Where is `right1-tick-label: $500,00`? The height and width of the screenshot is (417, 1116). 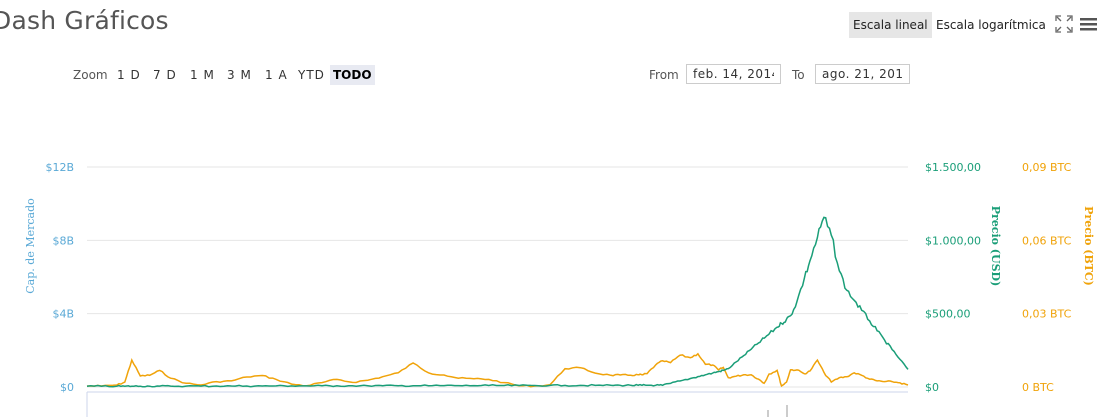
right1-tick-label: $500,00 is located at coordinates (948, 314).